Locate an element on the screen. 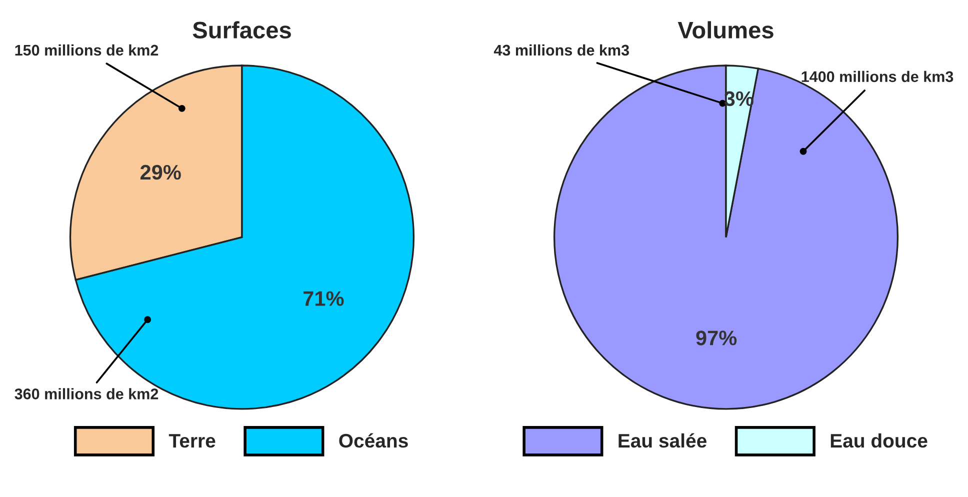 This screenshot has width=968, height=497. text: 150 millions de km2 is located at coordinates (86, 50).